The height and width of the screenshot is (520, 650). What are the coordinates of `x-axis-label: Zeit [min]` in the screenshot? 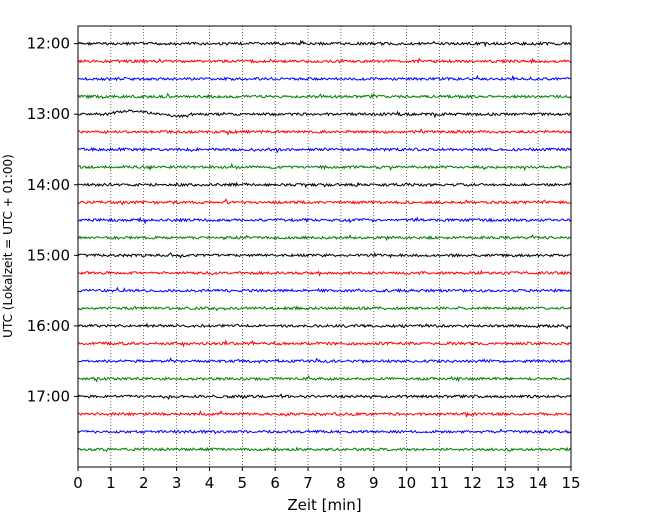 It's located at (324, 505).